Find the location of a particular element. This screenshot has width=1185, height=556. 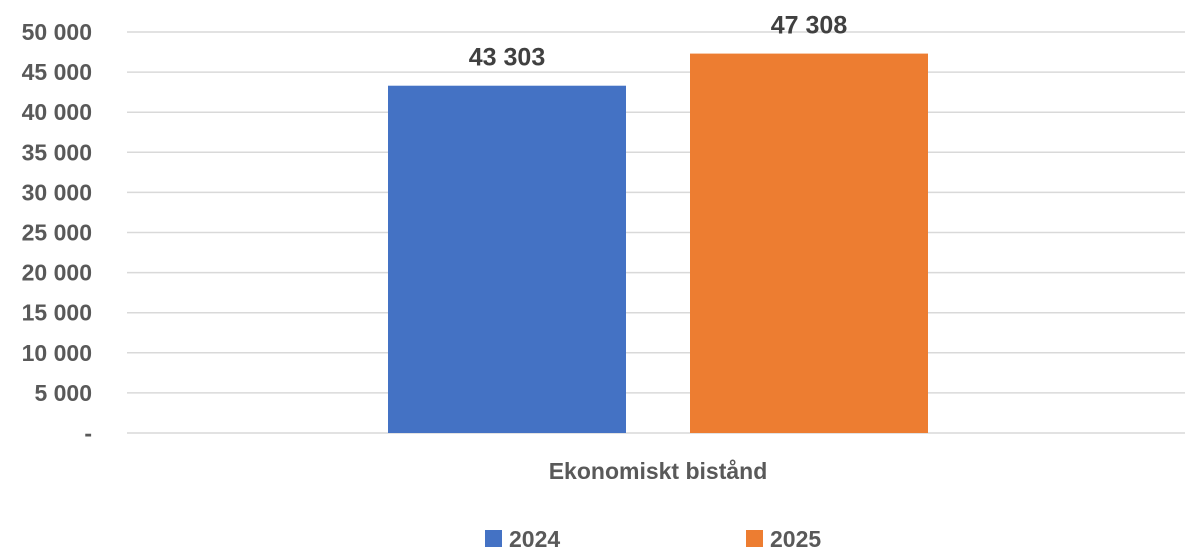

y-tick-label: 25 000 is located at coordinates (57, 233).